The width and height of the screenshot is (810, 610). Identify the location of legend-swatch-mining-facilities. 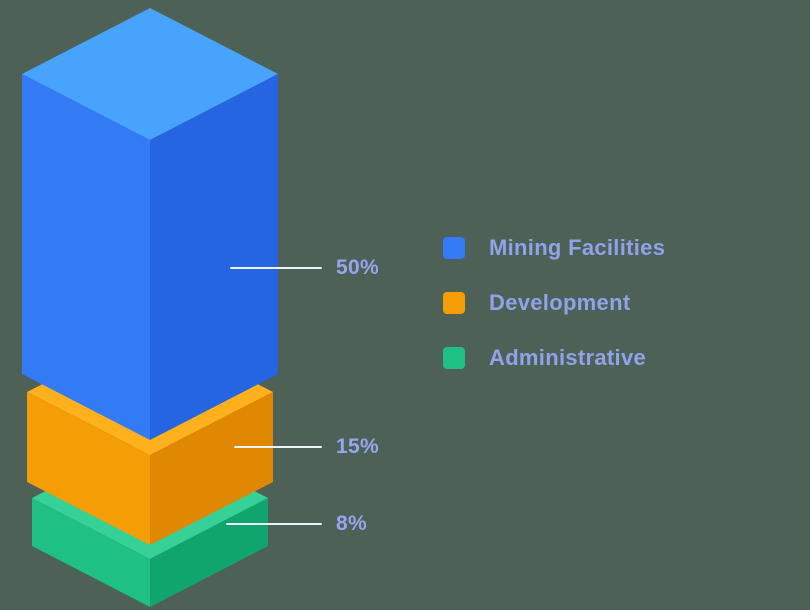
(454, 248).